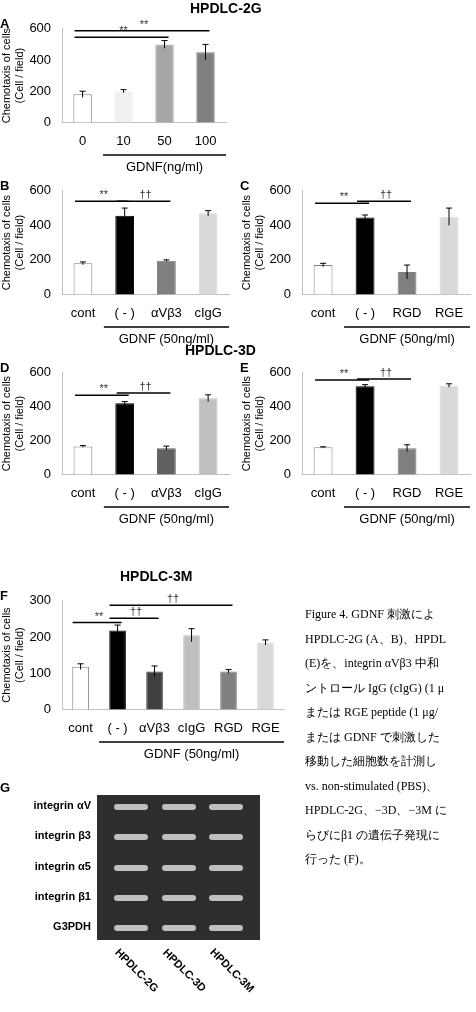 This screenshot has height=1012, width=476. I want to click on text: C, so click(245, 185).